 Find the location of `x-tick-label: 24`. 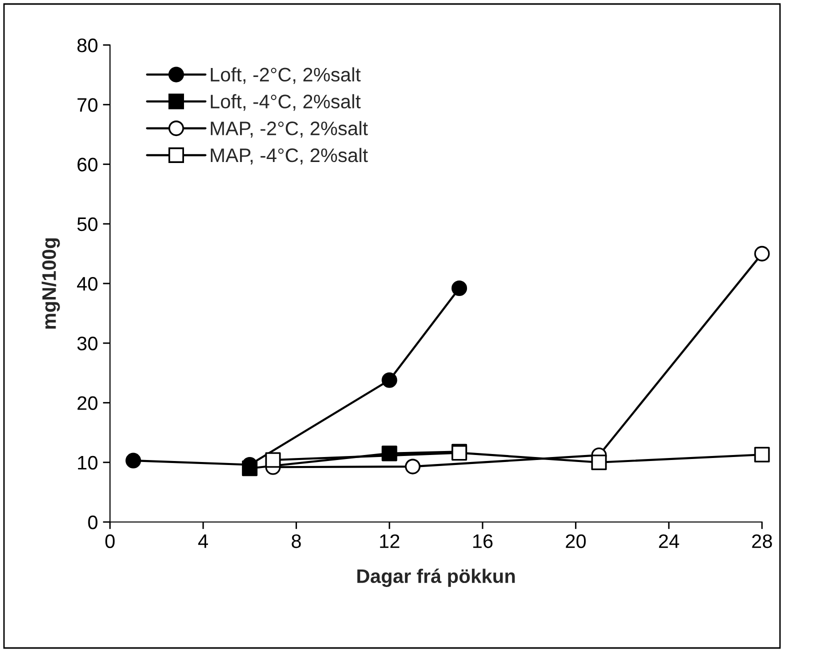

x-tick-label: 24 is located at coordinates (669, 541).